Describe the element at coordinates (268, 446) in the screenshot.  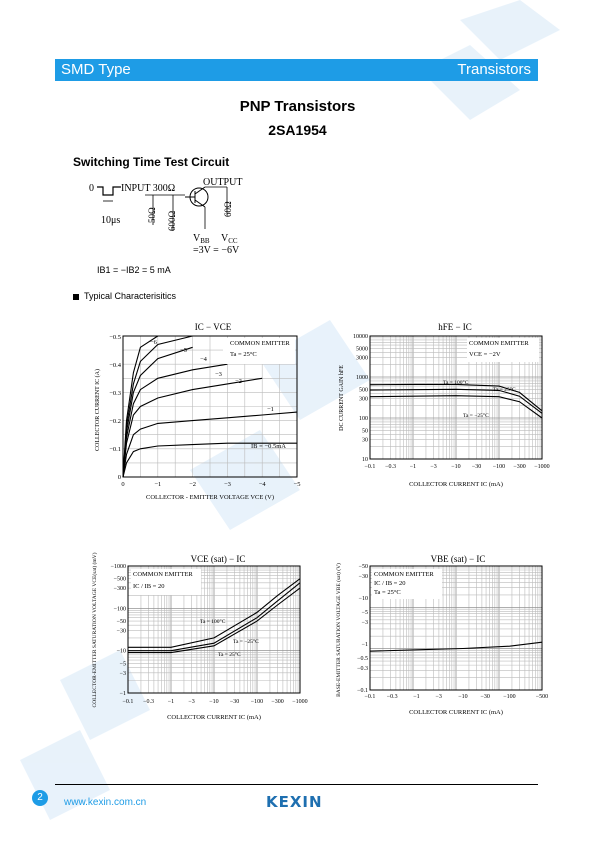
I see `c1-curve-label-05: IB = −0.5mA` at that location.